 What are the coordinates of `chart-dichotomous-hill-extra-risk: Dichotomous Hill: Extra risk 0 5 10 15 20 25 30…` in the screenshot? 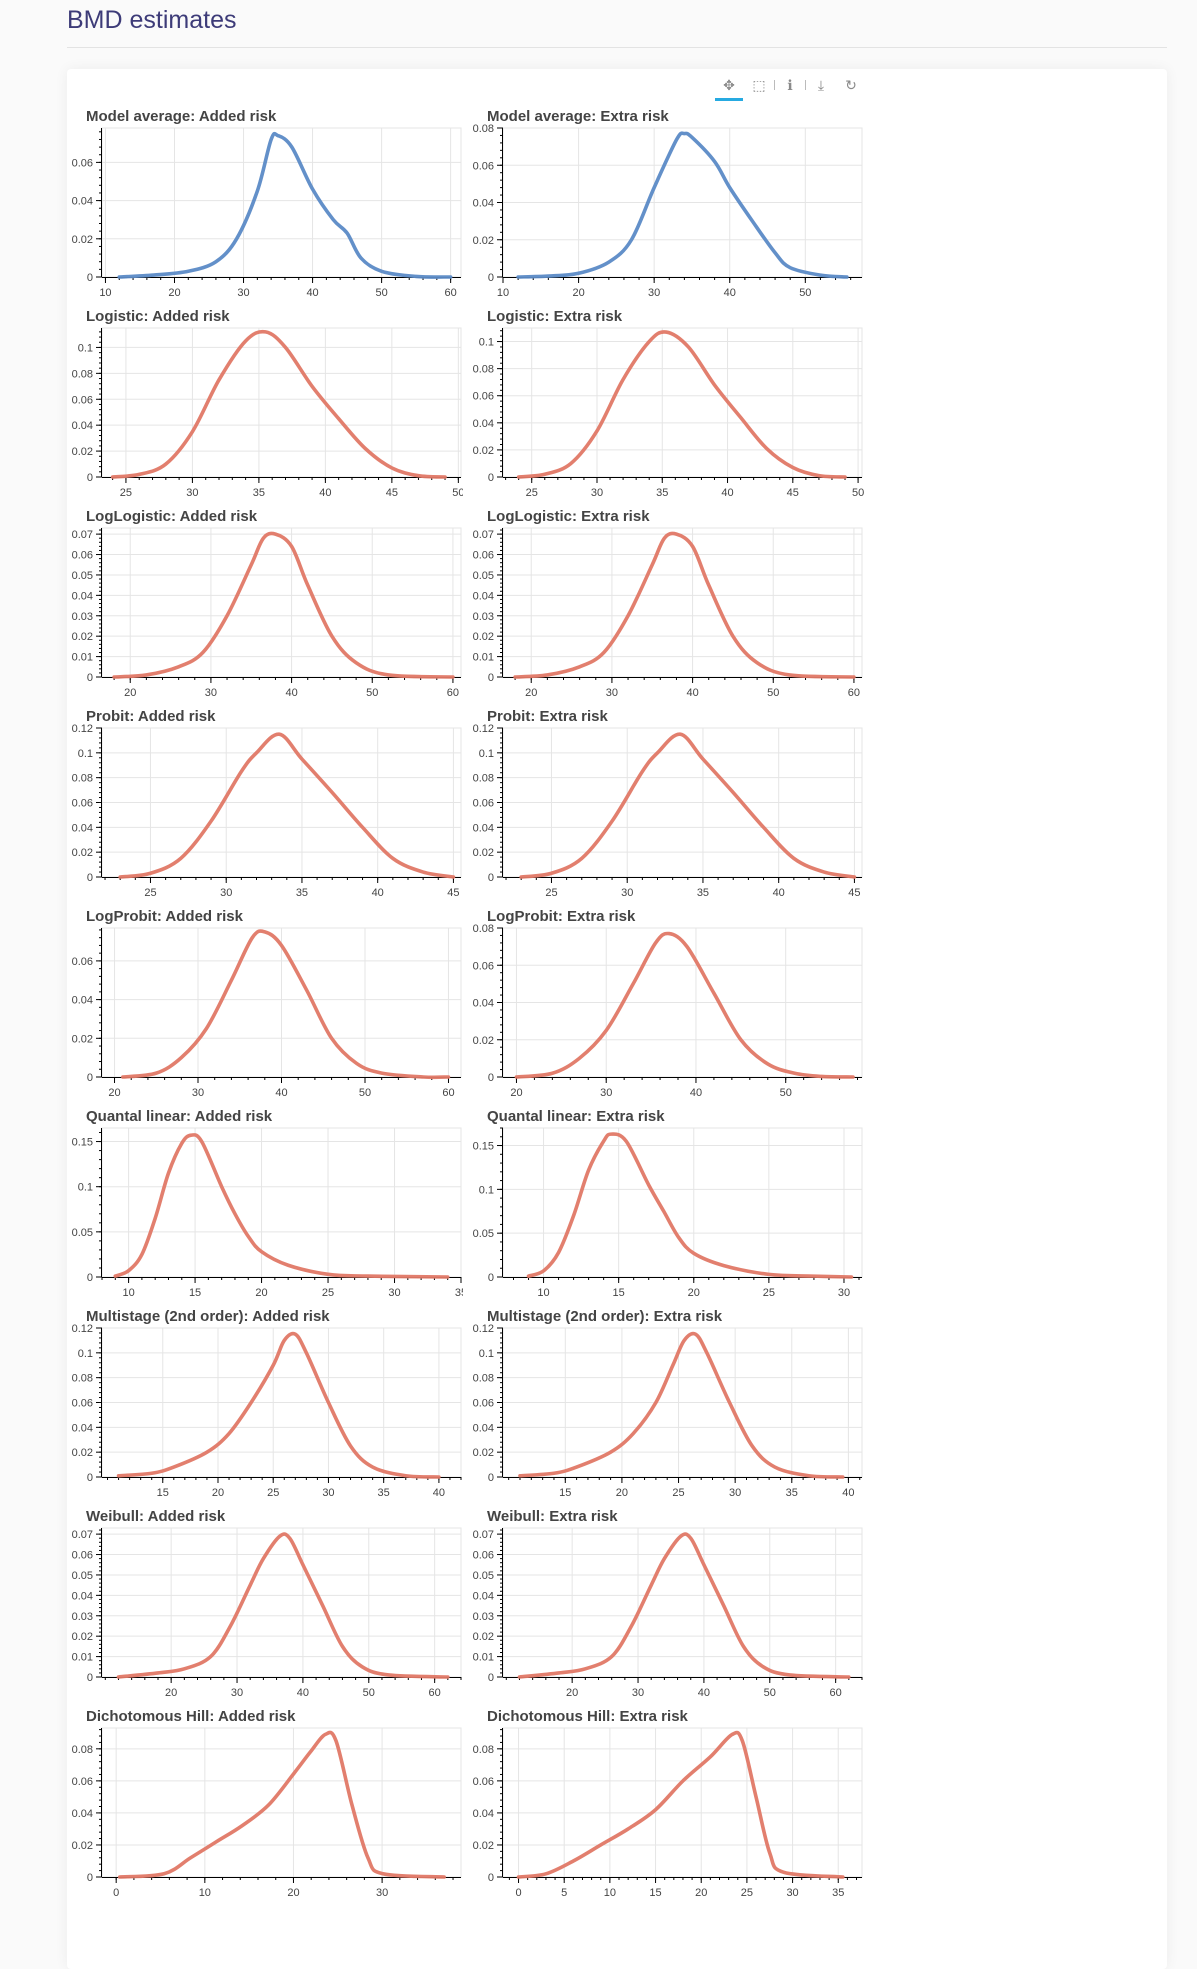 It's located at (668, 1803).